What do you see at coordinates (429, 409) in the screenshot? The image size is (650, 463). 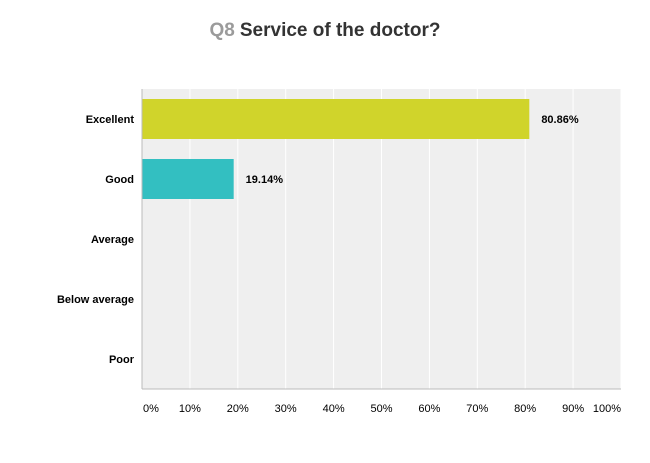 I see `x-tick-label-60: 60%` at bounding box center [429, 409].